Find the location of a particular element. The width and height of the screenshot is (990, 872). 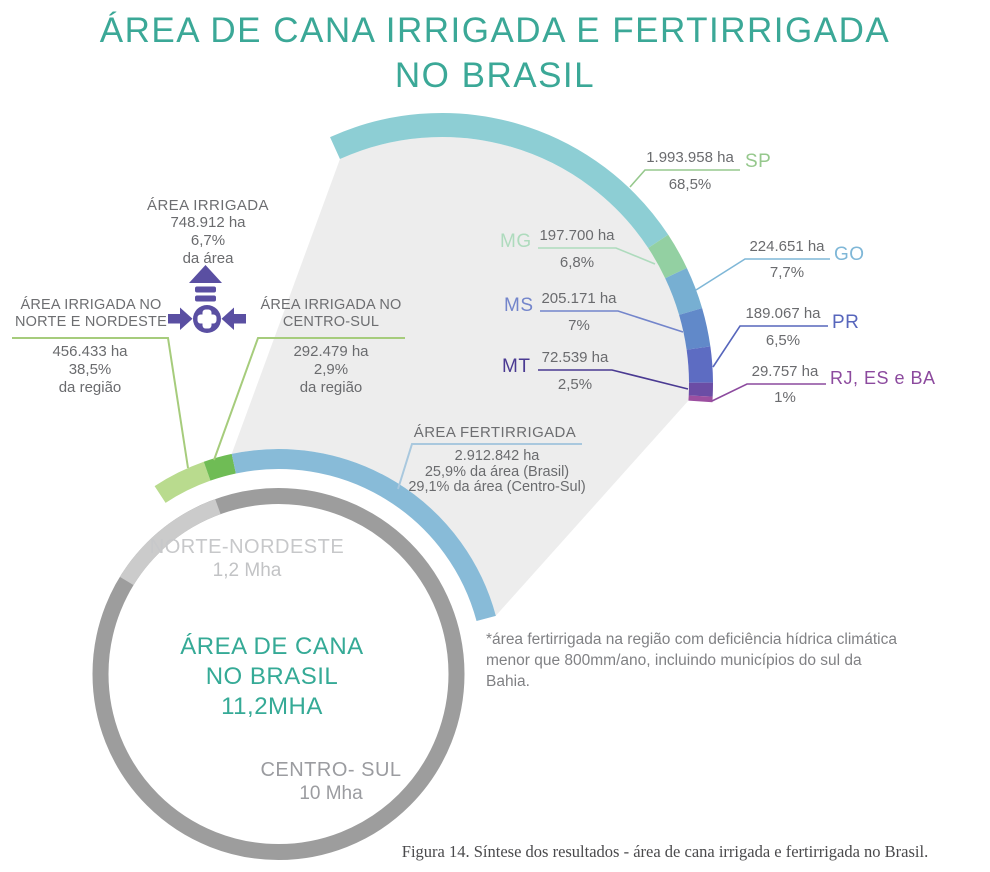

mt-pct: 2,5% is located at coordinates (575, 384).